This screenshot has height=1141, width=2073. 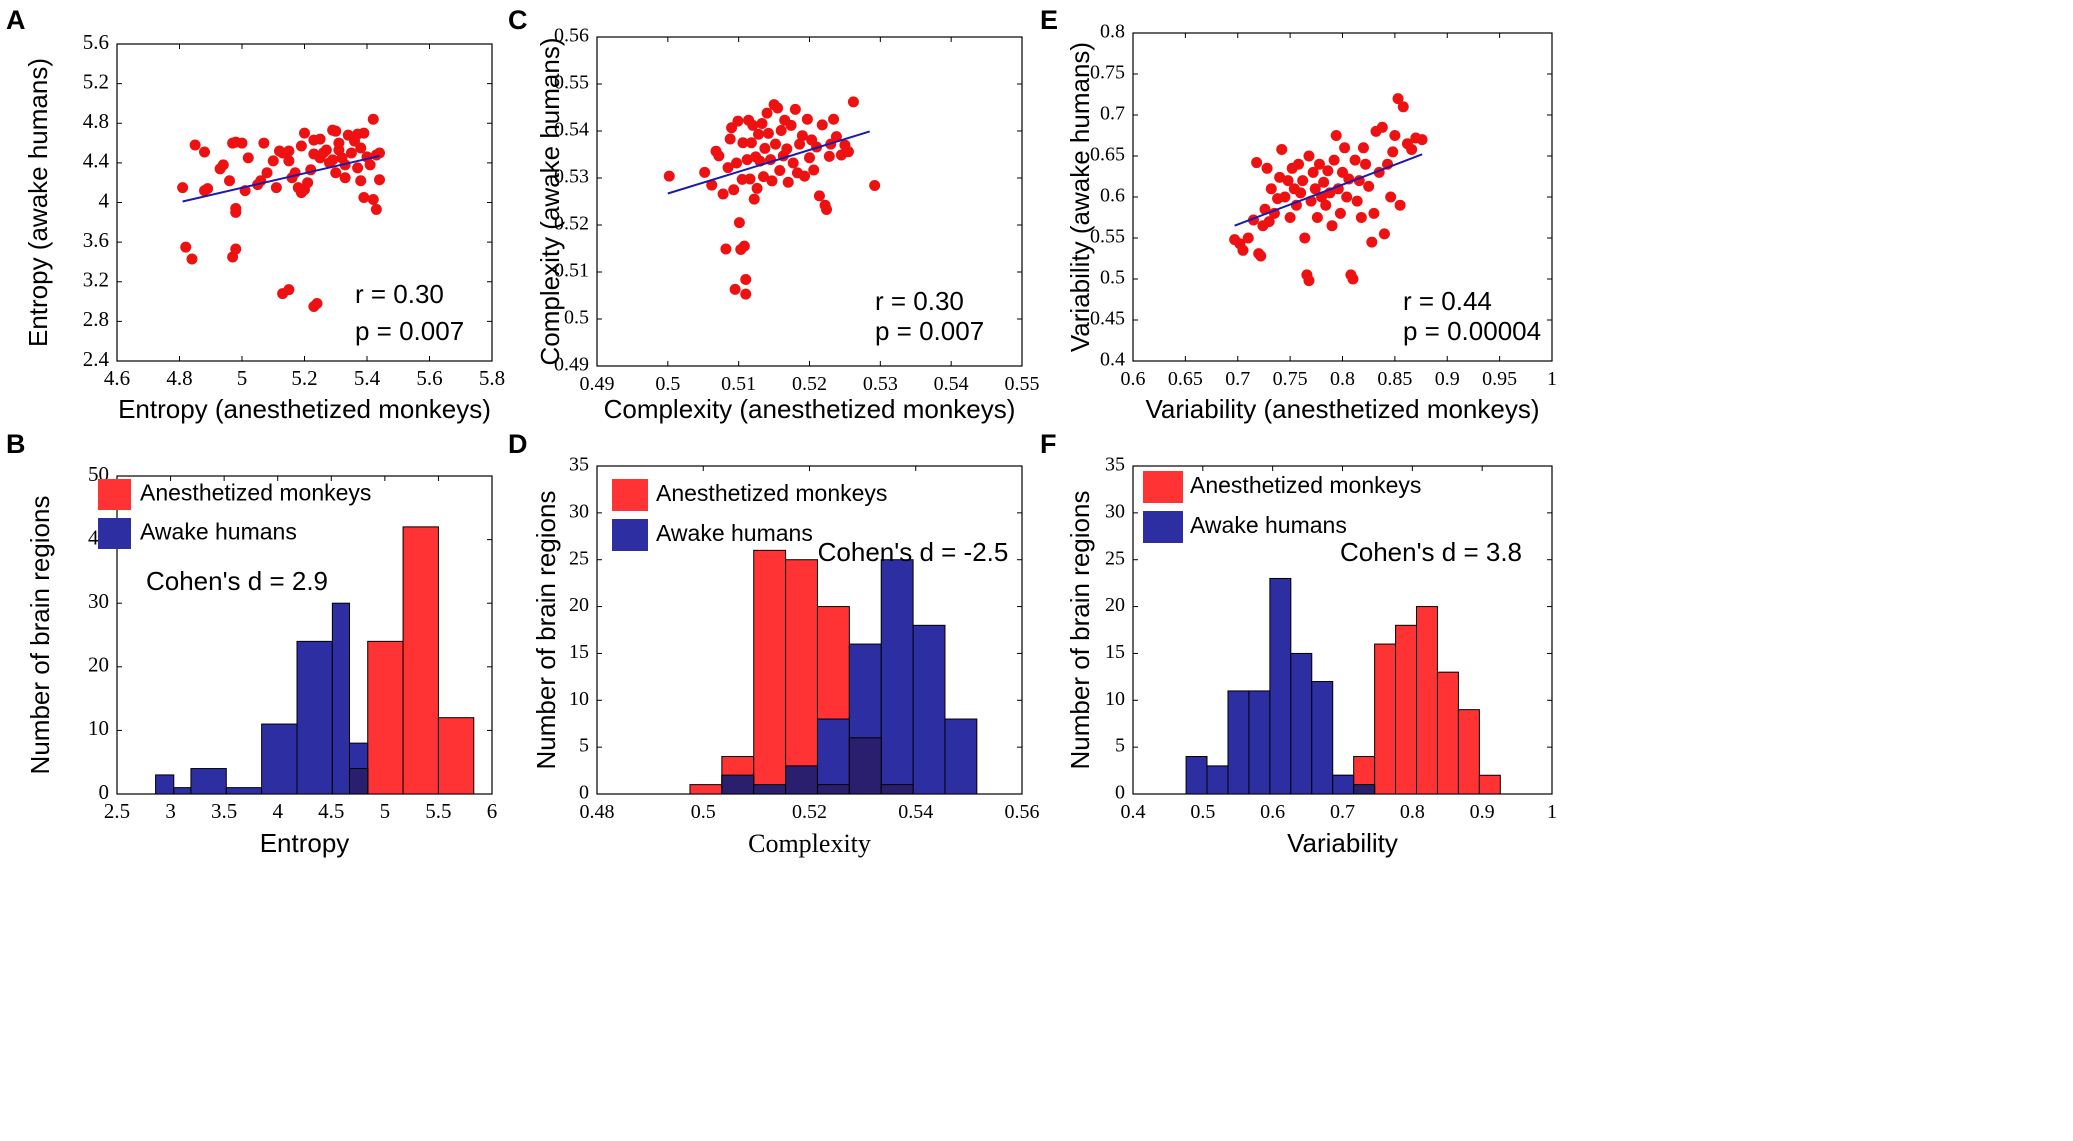 I want to click on y-tick-label: 0, so click(x=104, y=792).